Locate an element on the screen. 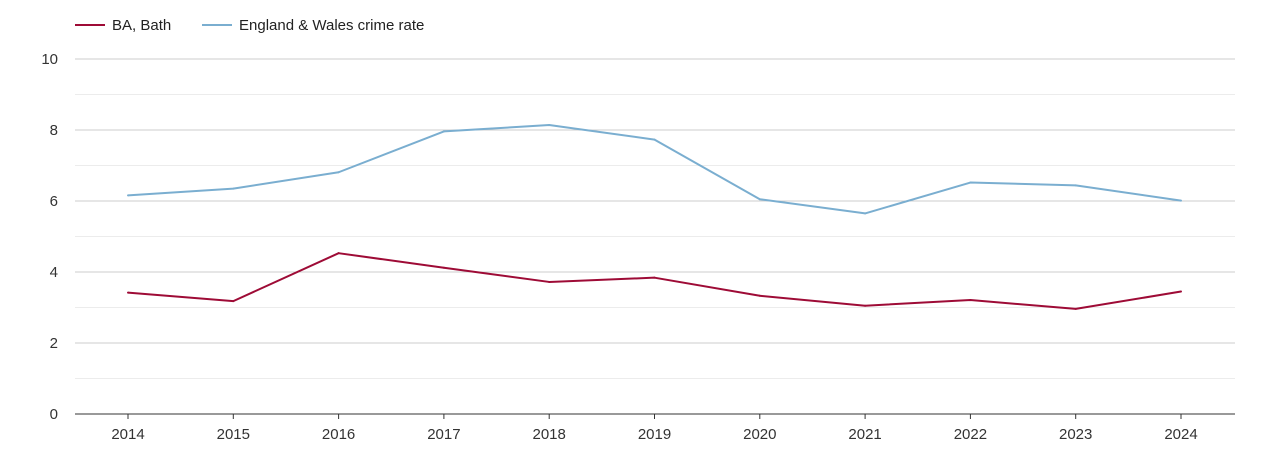  x-tick-label: 2024 is located at coordinates (1180, 434).